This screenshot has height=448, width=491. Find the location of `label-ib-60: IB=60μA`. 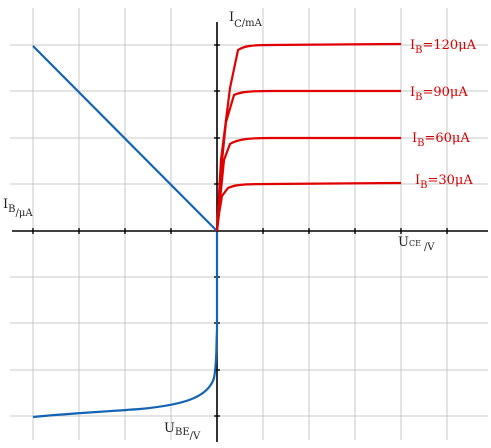

label-ib-60: IB=60μA is located at coordinates (441, 140).